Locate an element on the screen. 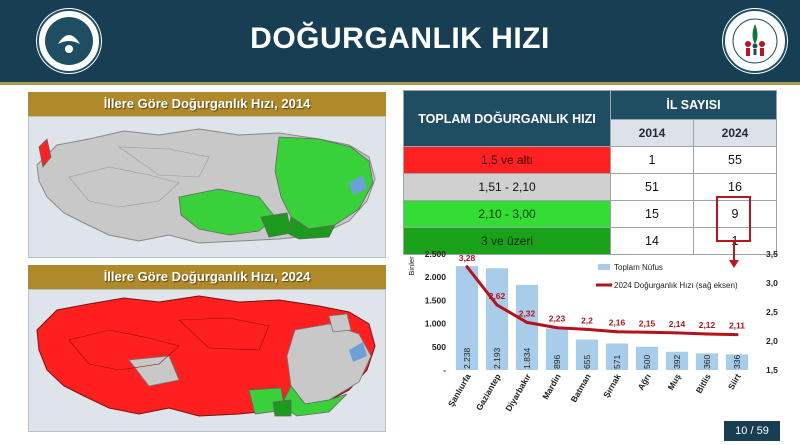  bar-value-label: 655 is located at coordinates (587, 362).